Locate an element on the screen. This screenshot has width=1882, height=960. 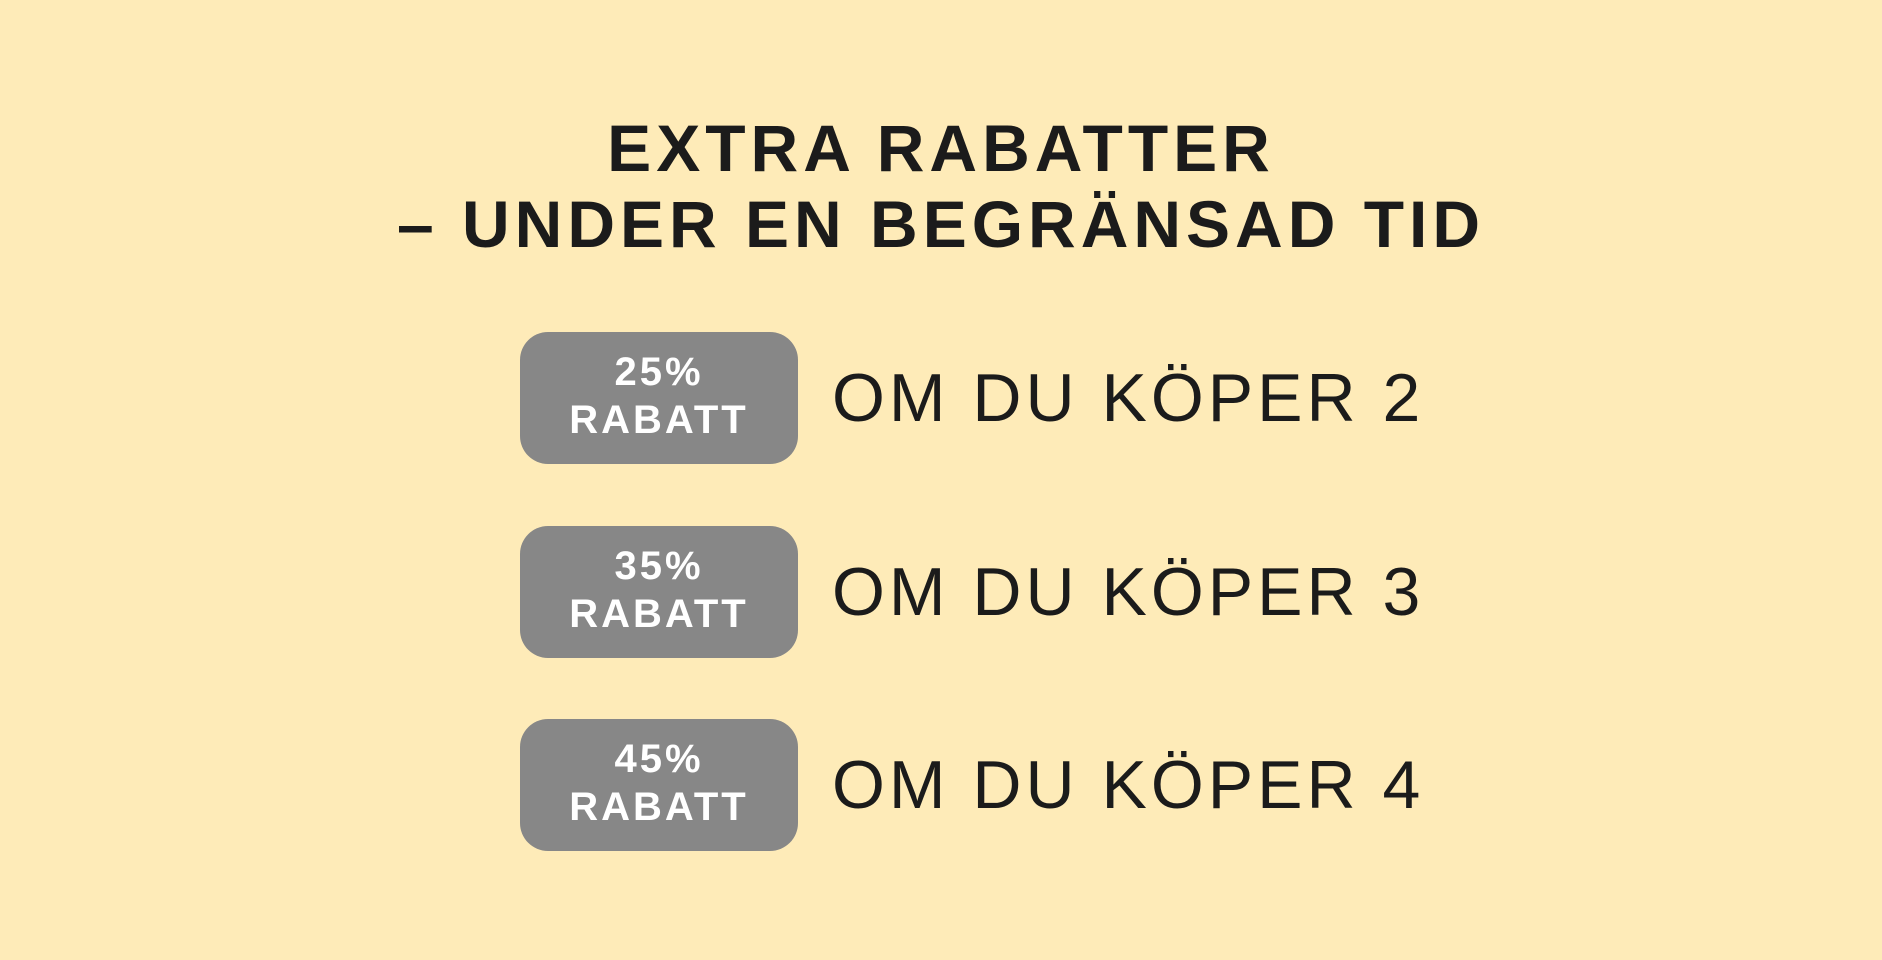
discount-badge: 25% RABATT is located at coordinates (659, 398).